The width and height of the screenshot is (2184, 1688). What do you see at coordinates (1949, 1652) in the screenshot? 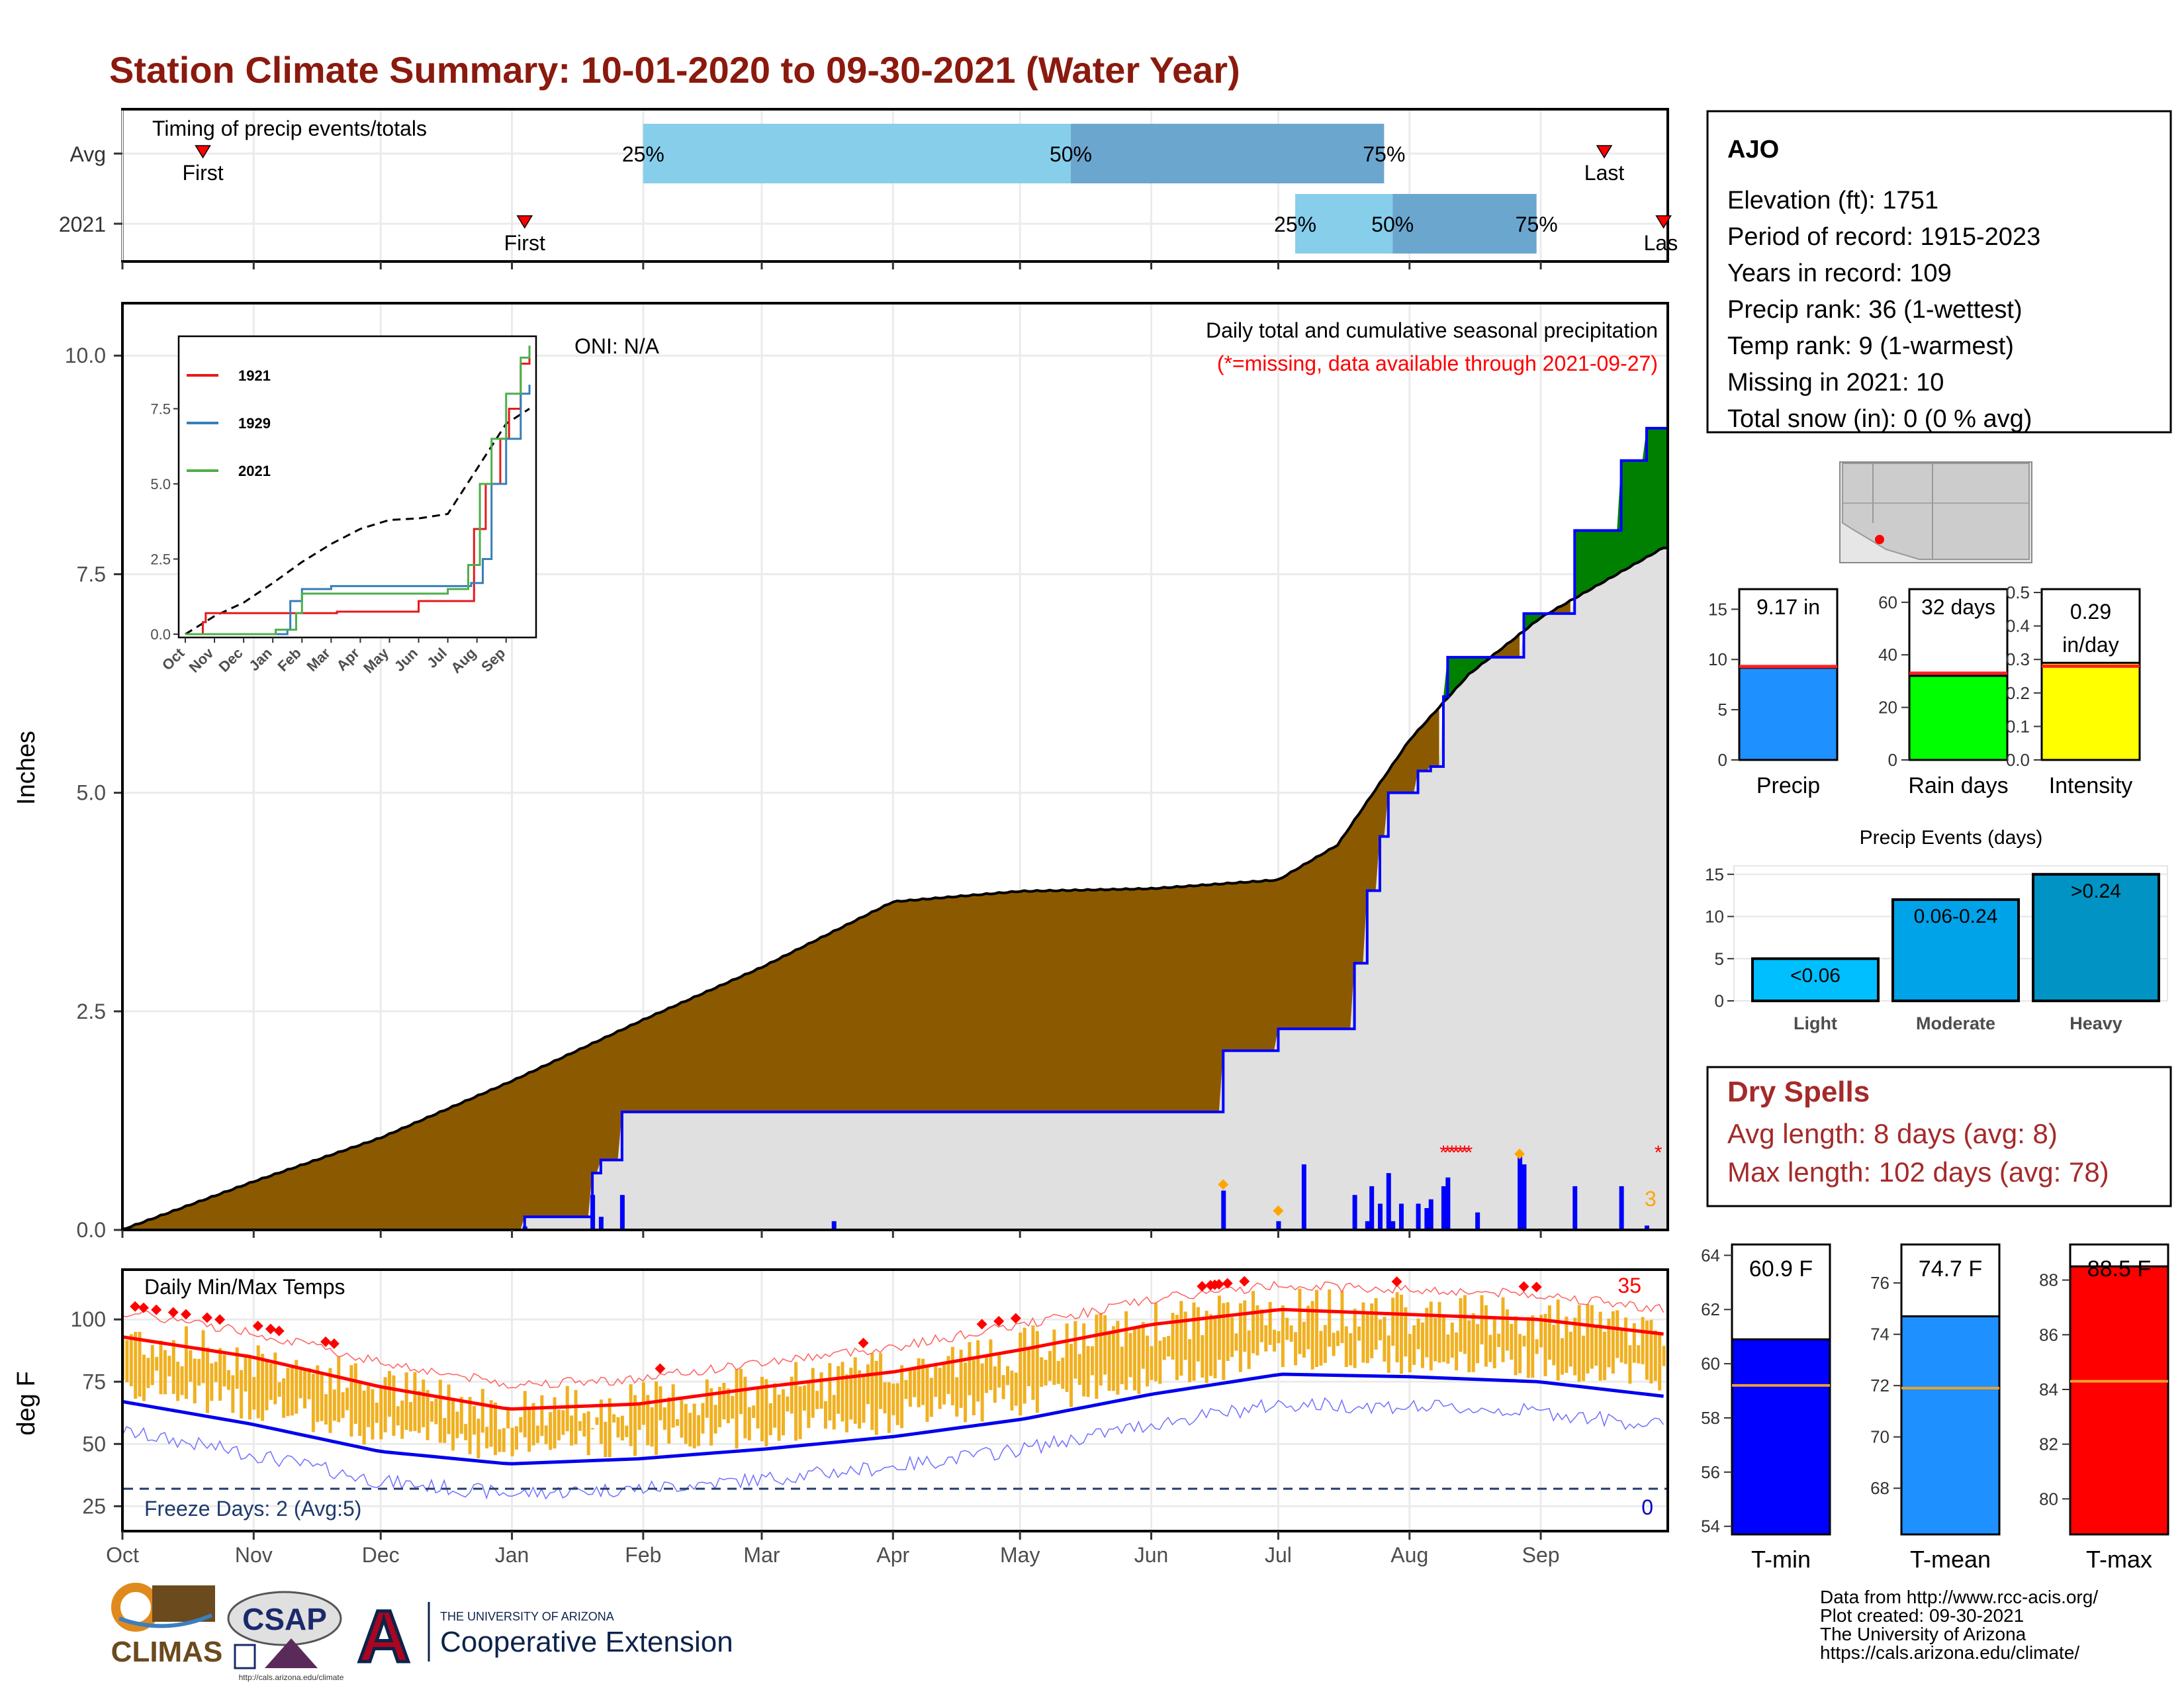
I see `footer-line: https://cals.arizona.edu/climate/` at bounding box center [1949, 1652].